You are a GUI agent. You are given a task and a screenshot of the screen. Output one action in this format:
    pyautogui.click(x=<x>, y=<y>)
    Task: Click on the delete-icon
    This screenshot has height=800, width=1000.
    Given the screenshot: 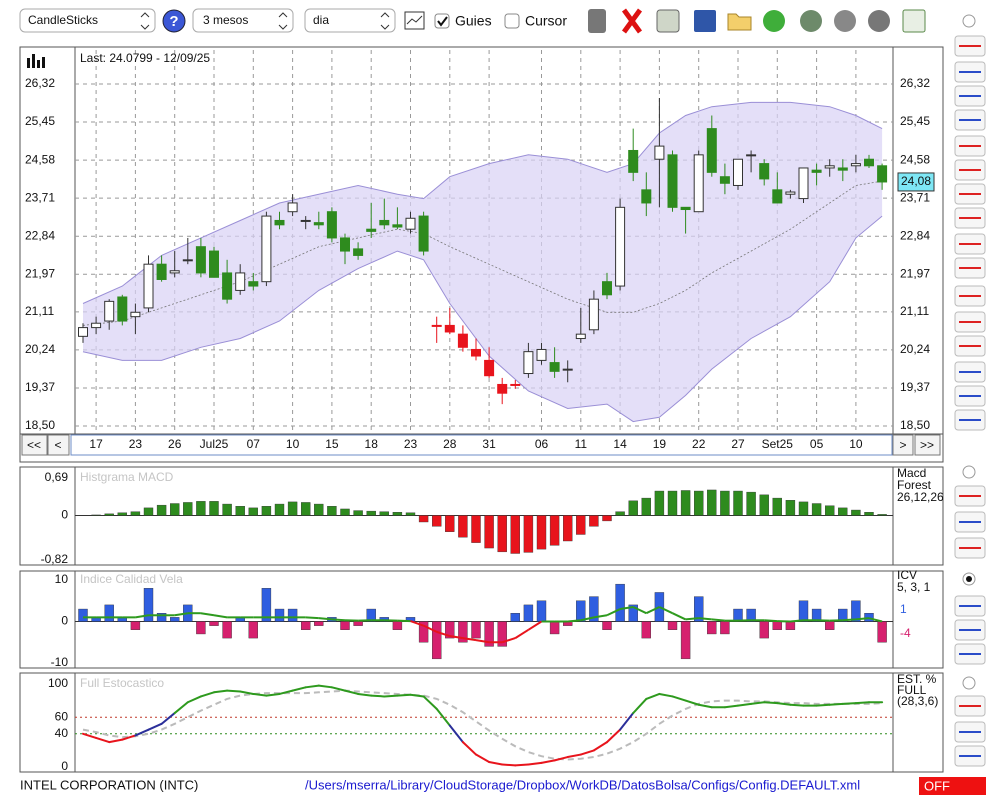 What is the action you would take?
    pyautogui.click(x=632, y=21)
    